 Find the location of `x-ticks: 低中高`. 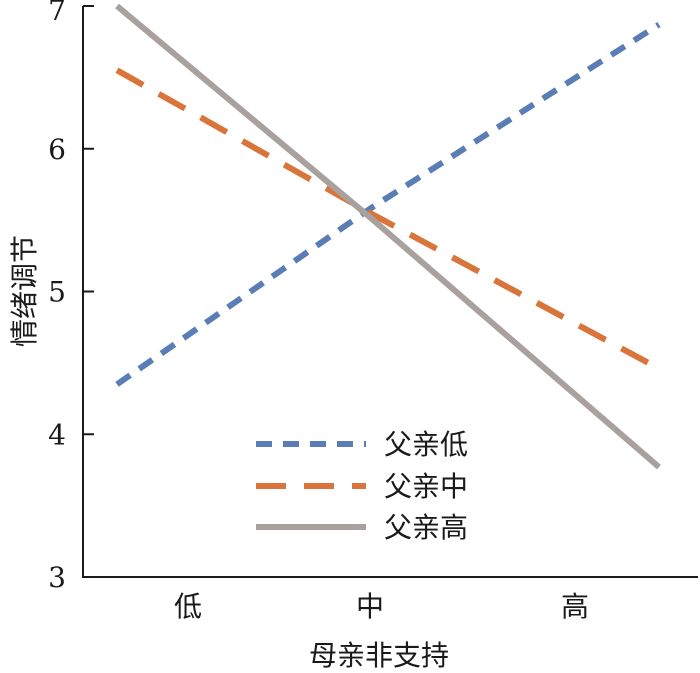

x-ticks: 低中高 is located at coordinates (381, 606).